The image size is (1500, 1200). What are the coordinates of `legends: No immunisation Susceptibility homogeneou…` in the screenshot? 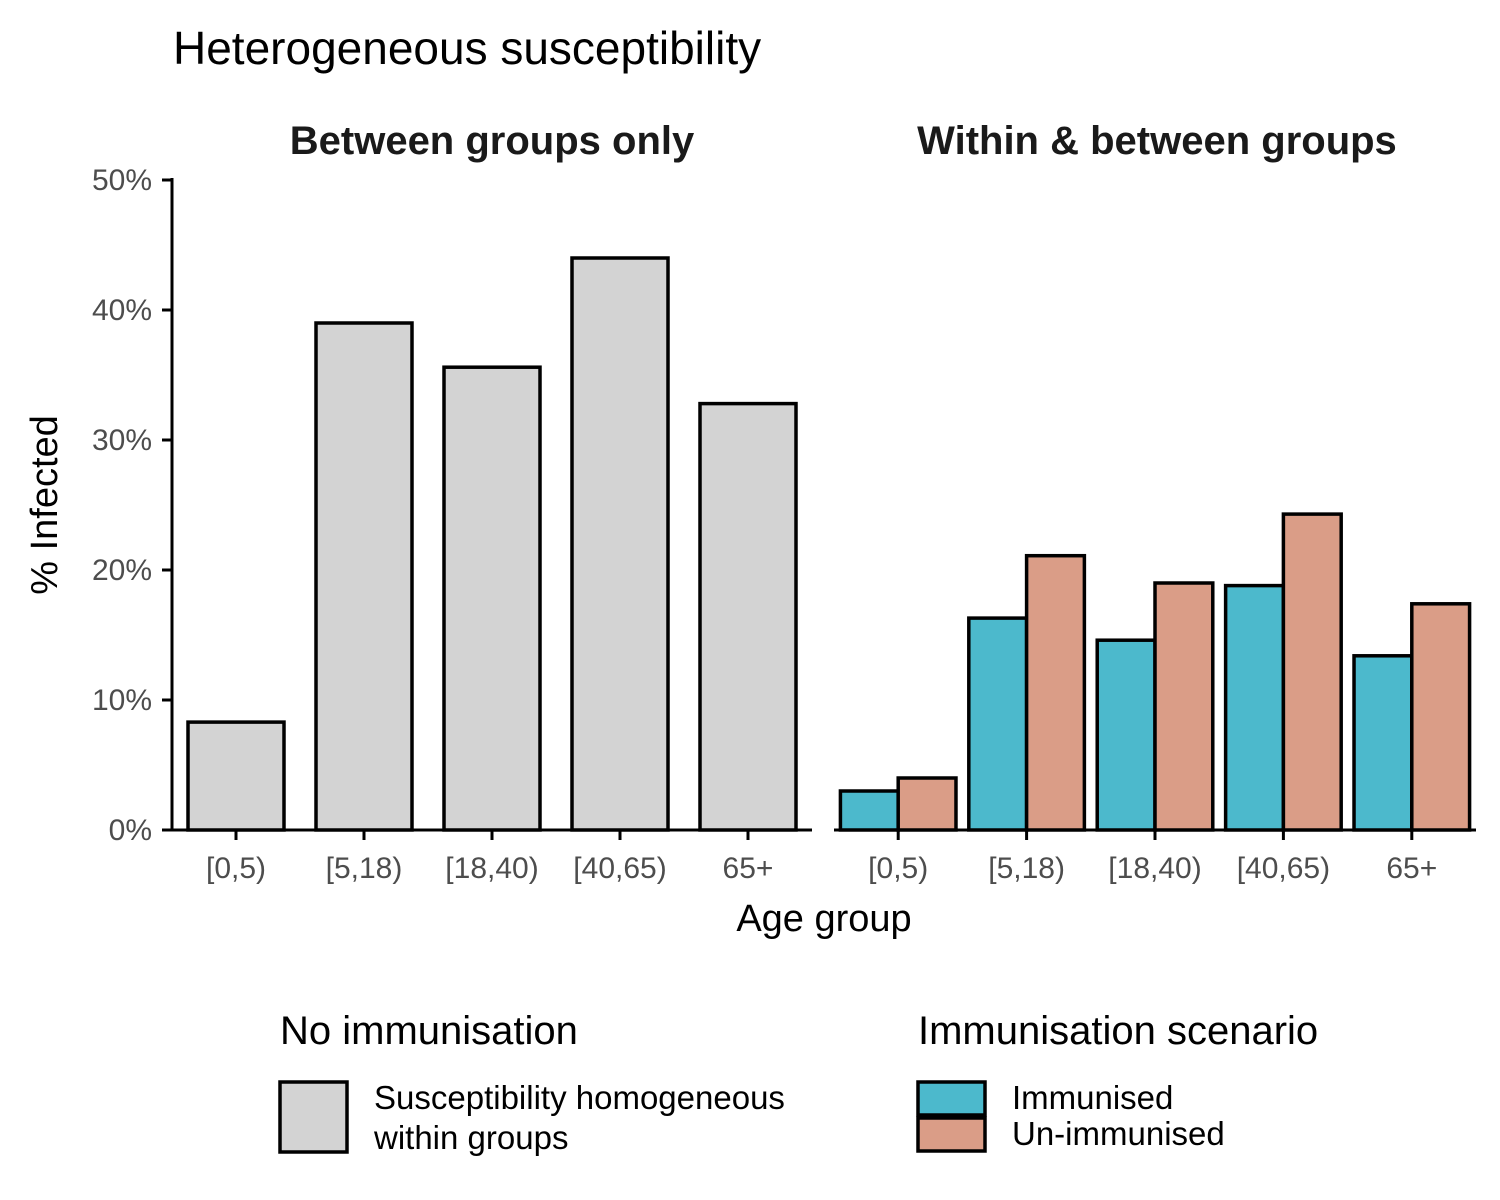 It's located at (798, 1082).